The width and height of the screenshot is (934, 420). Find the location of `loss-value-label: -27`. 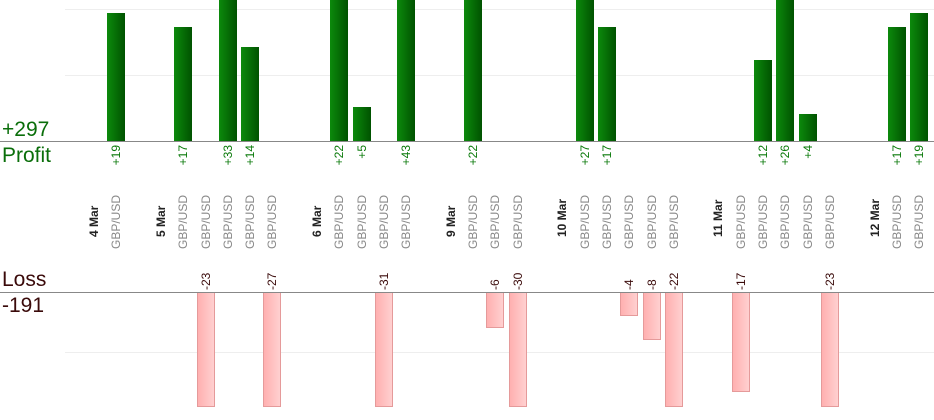

loss-value-label: -27 is located at coordinates (272, 281).